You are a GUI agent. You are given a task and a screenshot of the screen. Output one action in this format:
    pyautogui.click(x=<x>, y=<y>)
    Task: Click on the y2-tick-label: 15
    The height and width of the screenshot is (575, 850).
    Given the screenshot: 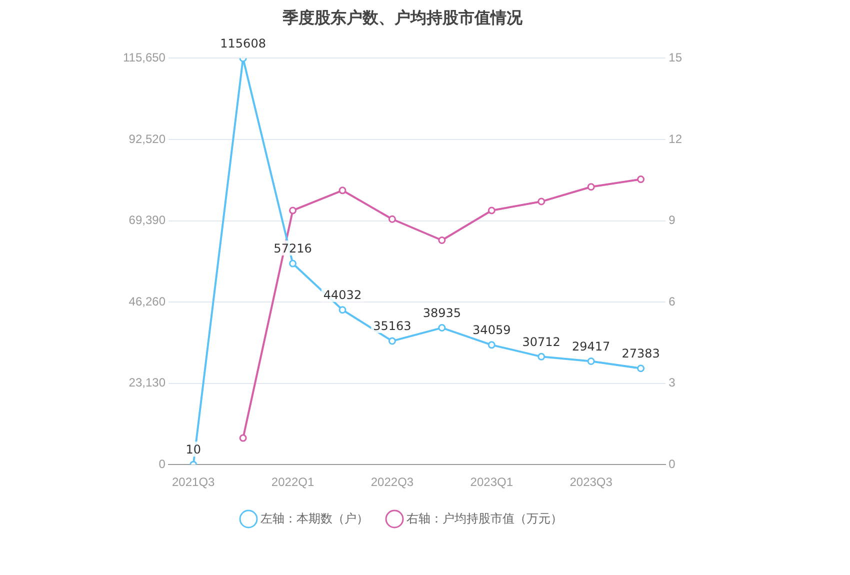 What is the action you would take?
    pyautogui.click(x=675, y=57)
    